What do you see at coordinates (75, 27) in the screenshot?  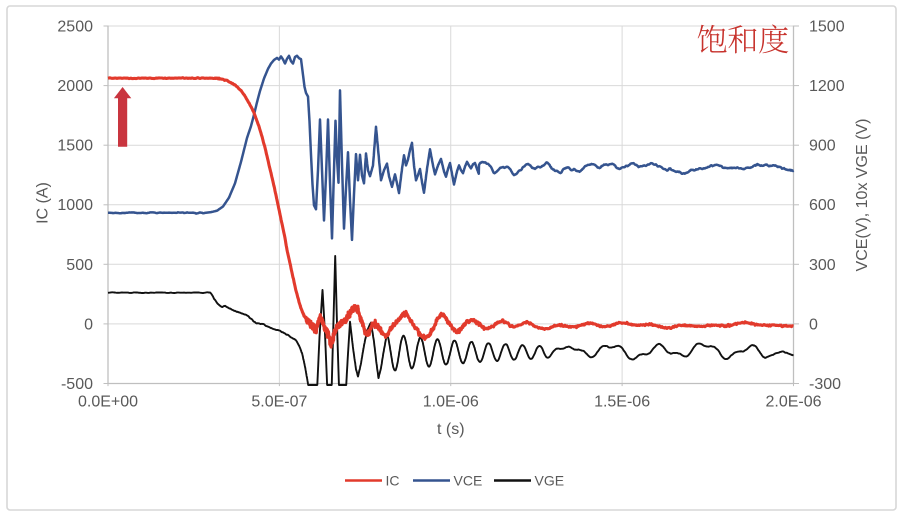 I see `svg-text: 2500` at bounding box center [75, 27].